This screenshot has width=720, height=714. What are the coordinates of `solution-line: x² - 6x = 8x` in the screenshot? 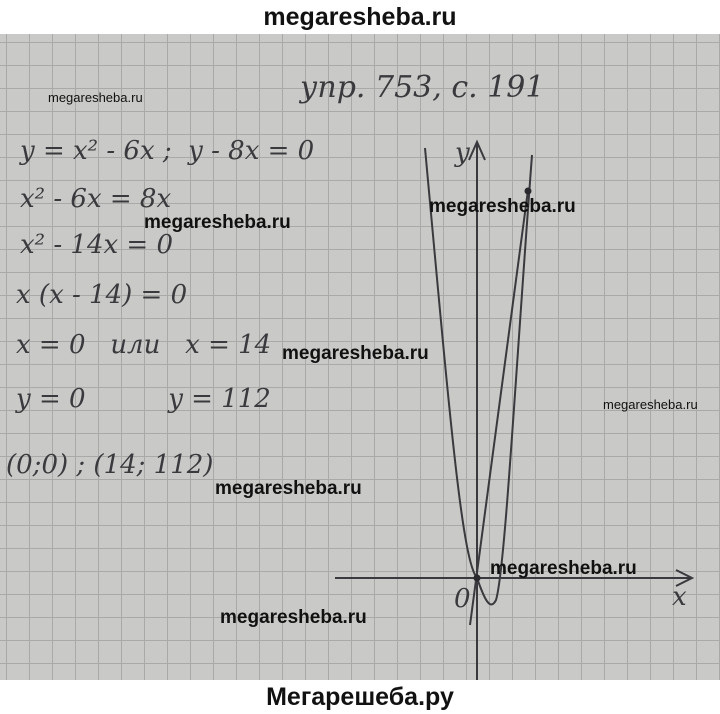 It's located at (96, 199).